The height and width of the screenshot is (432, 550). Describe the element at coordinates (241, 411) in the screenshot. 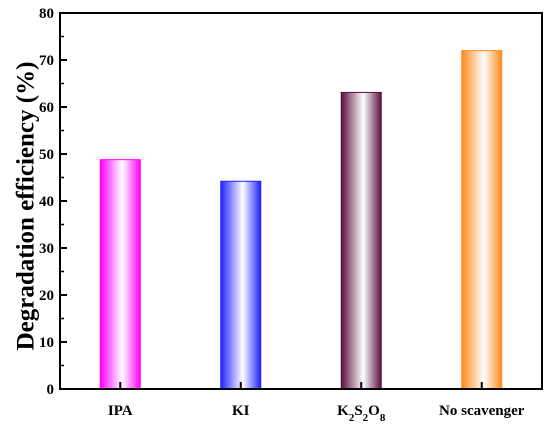

I see `x-tick-label: KI` at that location.